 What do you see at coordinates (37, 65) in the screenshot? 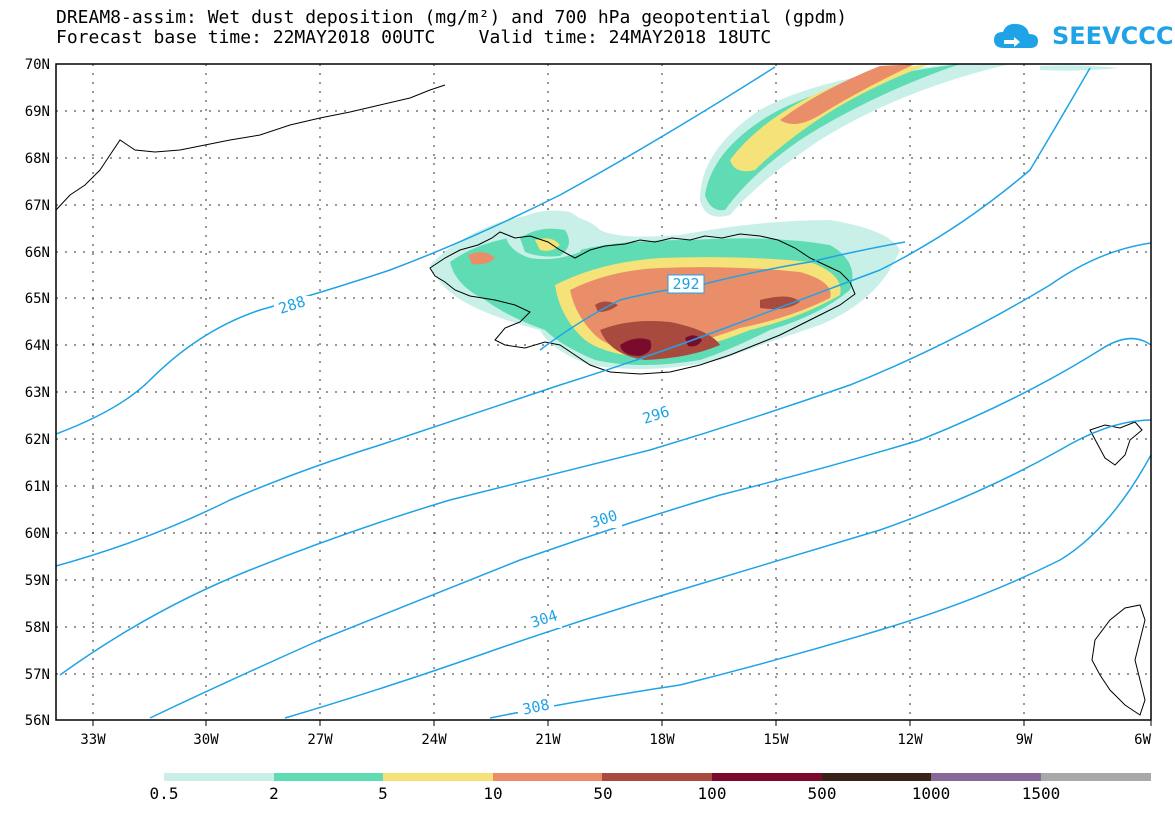
I see `lat-label: 70N` at bounding box center [37, 65].